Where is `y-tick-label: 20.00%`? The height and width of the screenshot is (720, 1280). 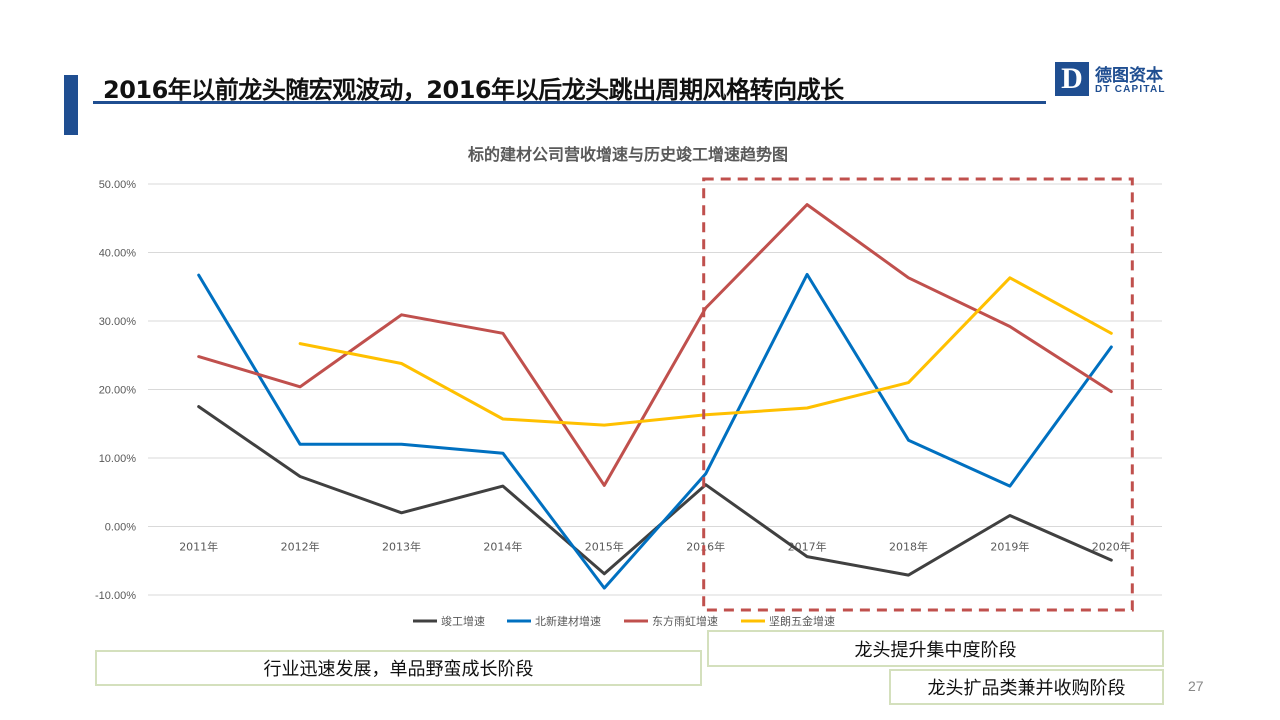
y-tick-label: 20.00% is located at coordinates (118, 391).